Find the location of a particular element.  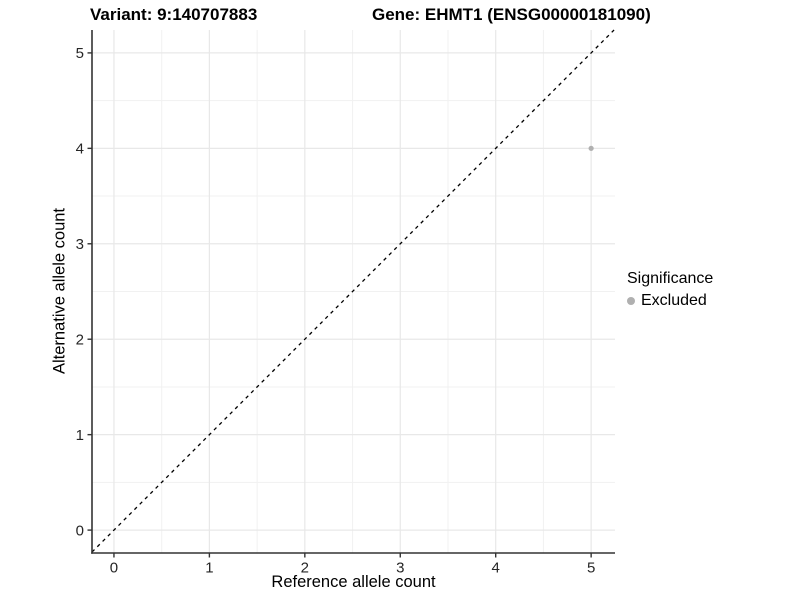

y-tick-label: 4 is located at coordinates (80, 149).